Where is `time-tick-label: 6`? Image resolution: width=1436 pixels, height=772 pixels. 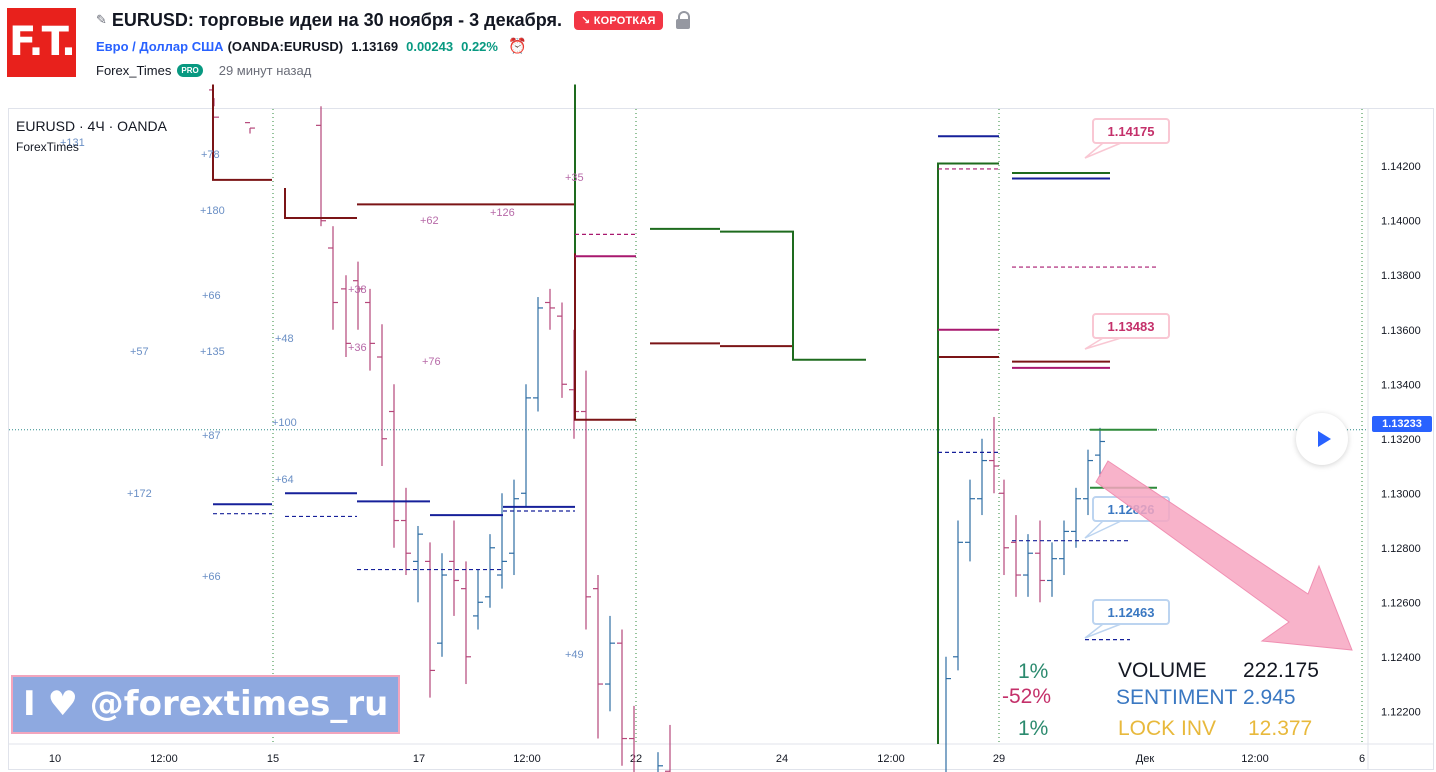
time-tick-label: 6 is located at coordinates (1362, 759).